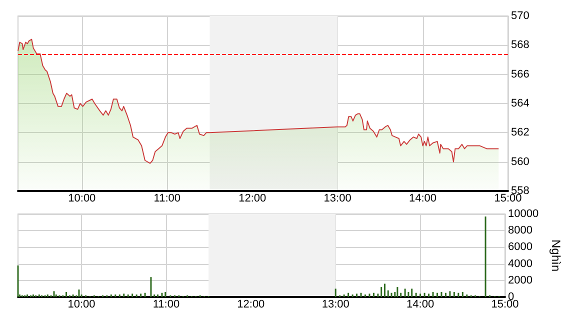 The image size is (570, 320). I want to click on y-axis-title: Nghìn, so click(556, 255).